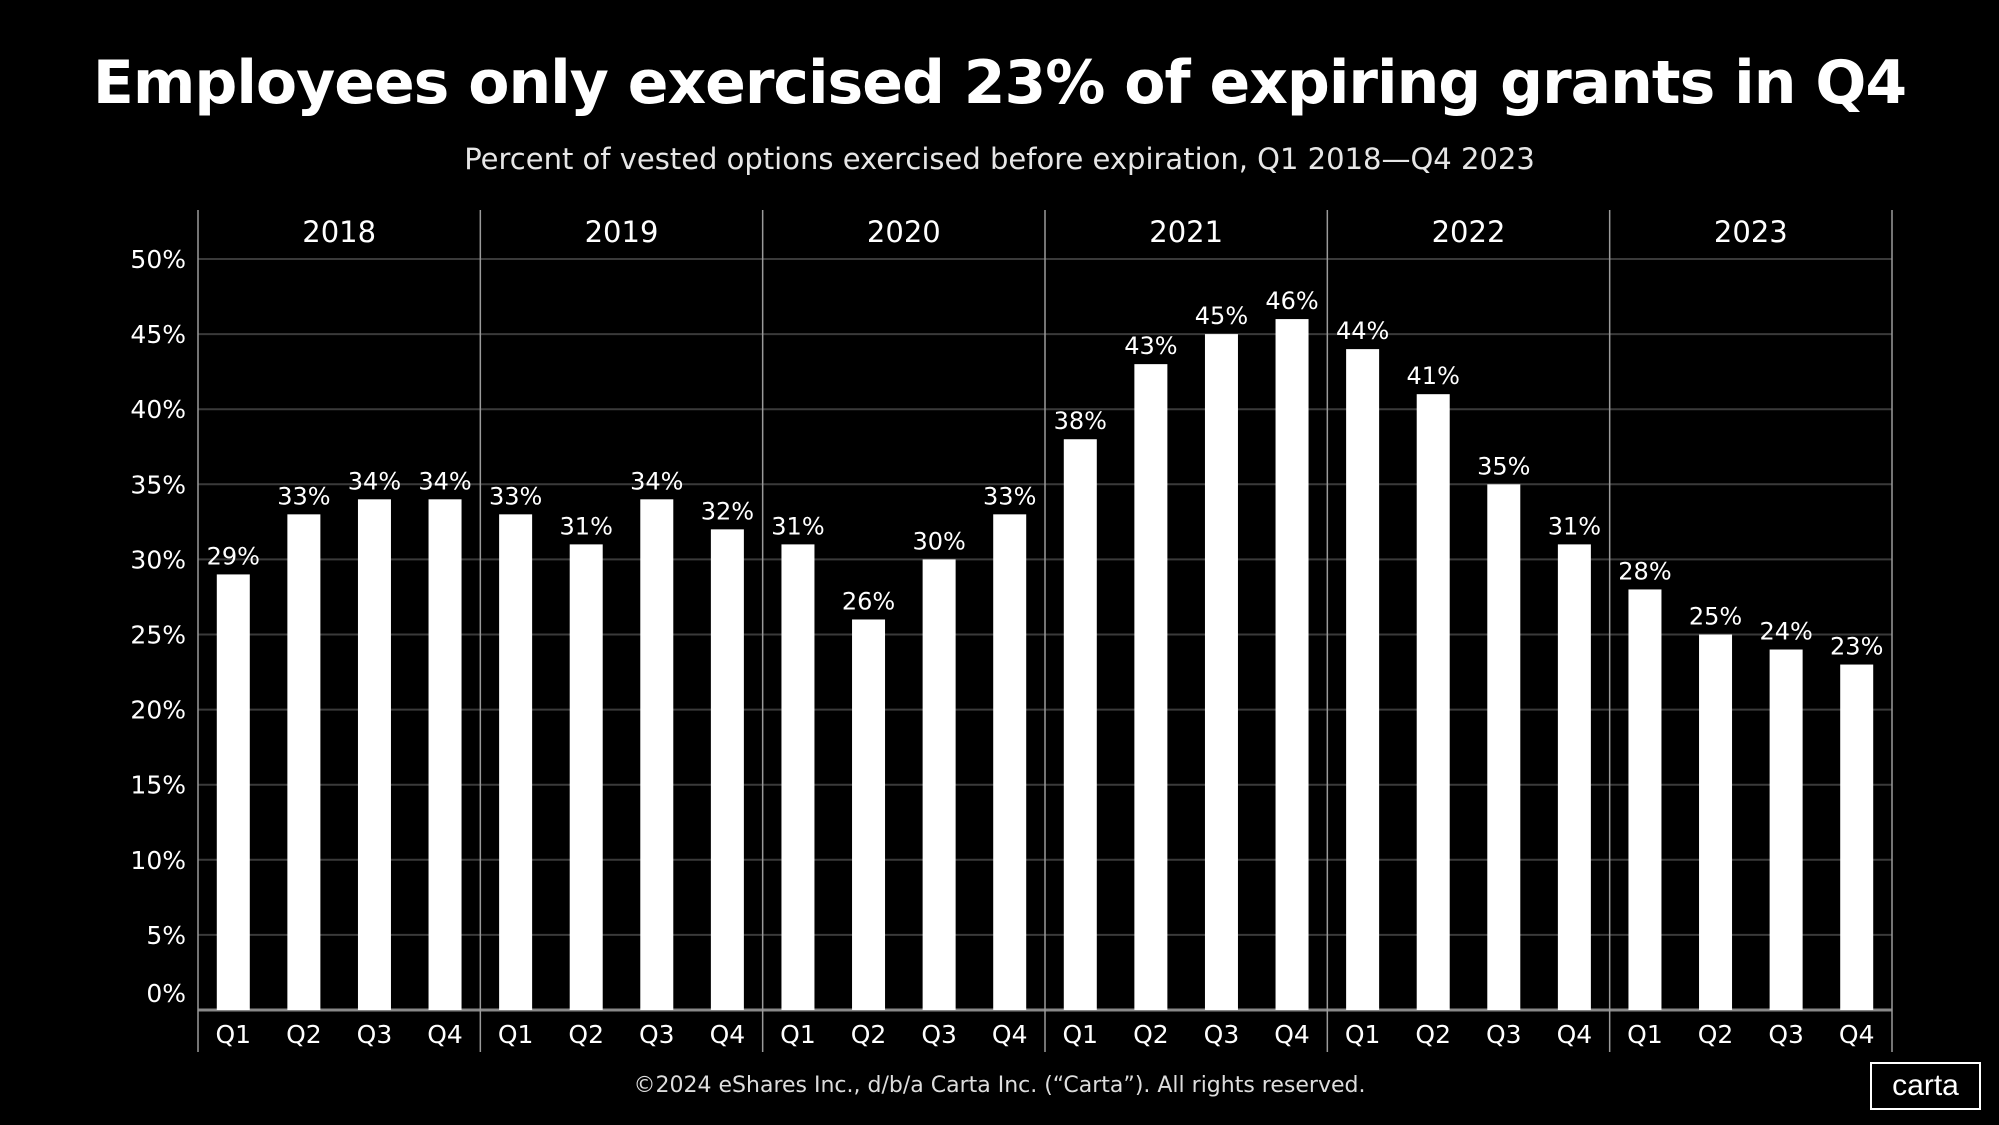 This screenshot has height=1125, width=1999. I want to click on data-label: 32%, so click(727, 511).